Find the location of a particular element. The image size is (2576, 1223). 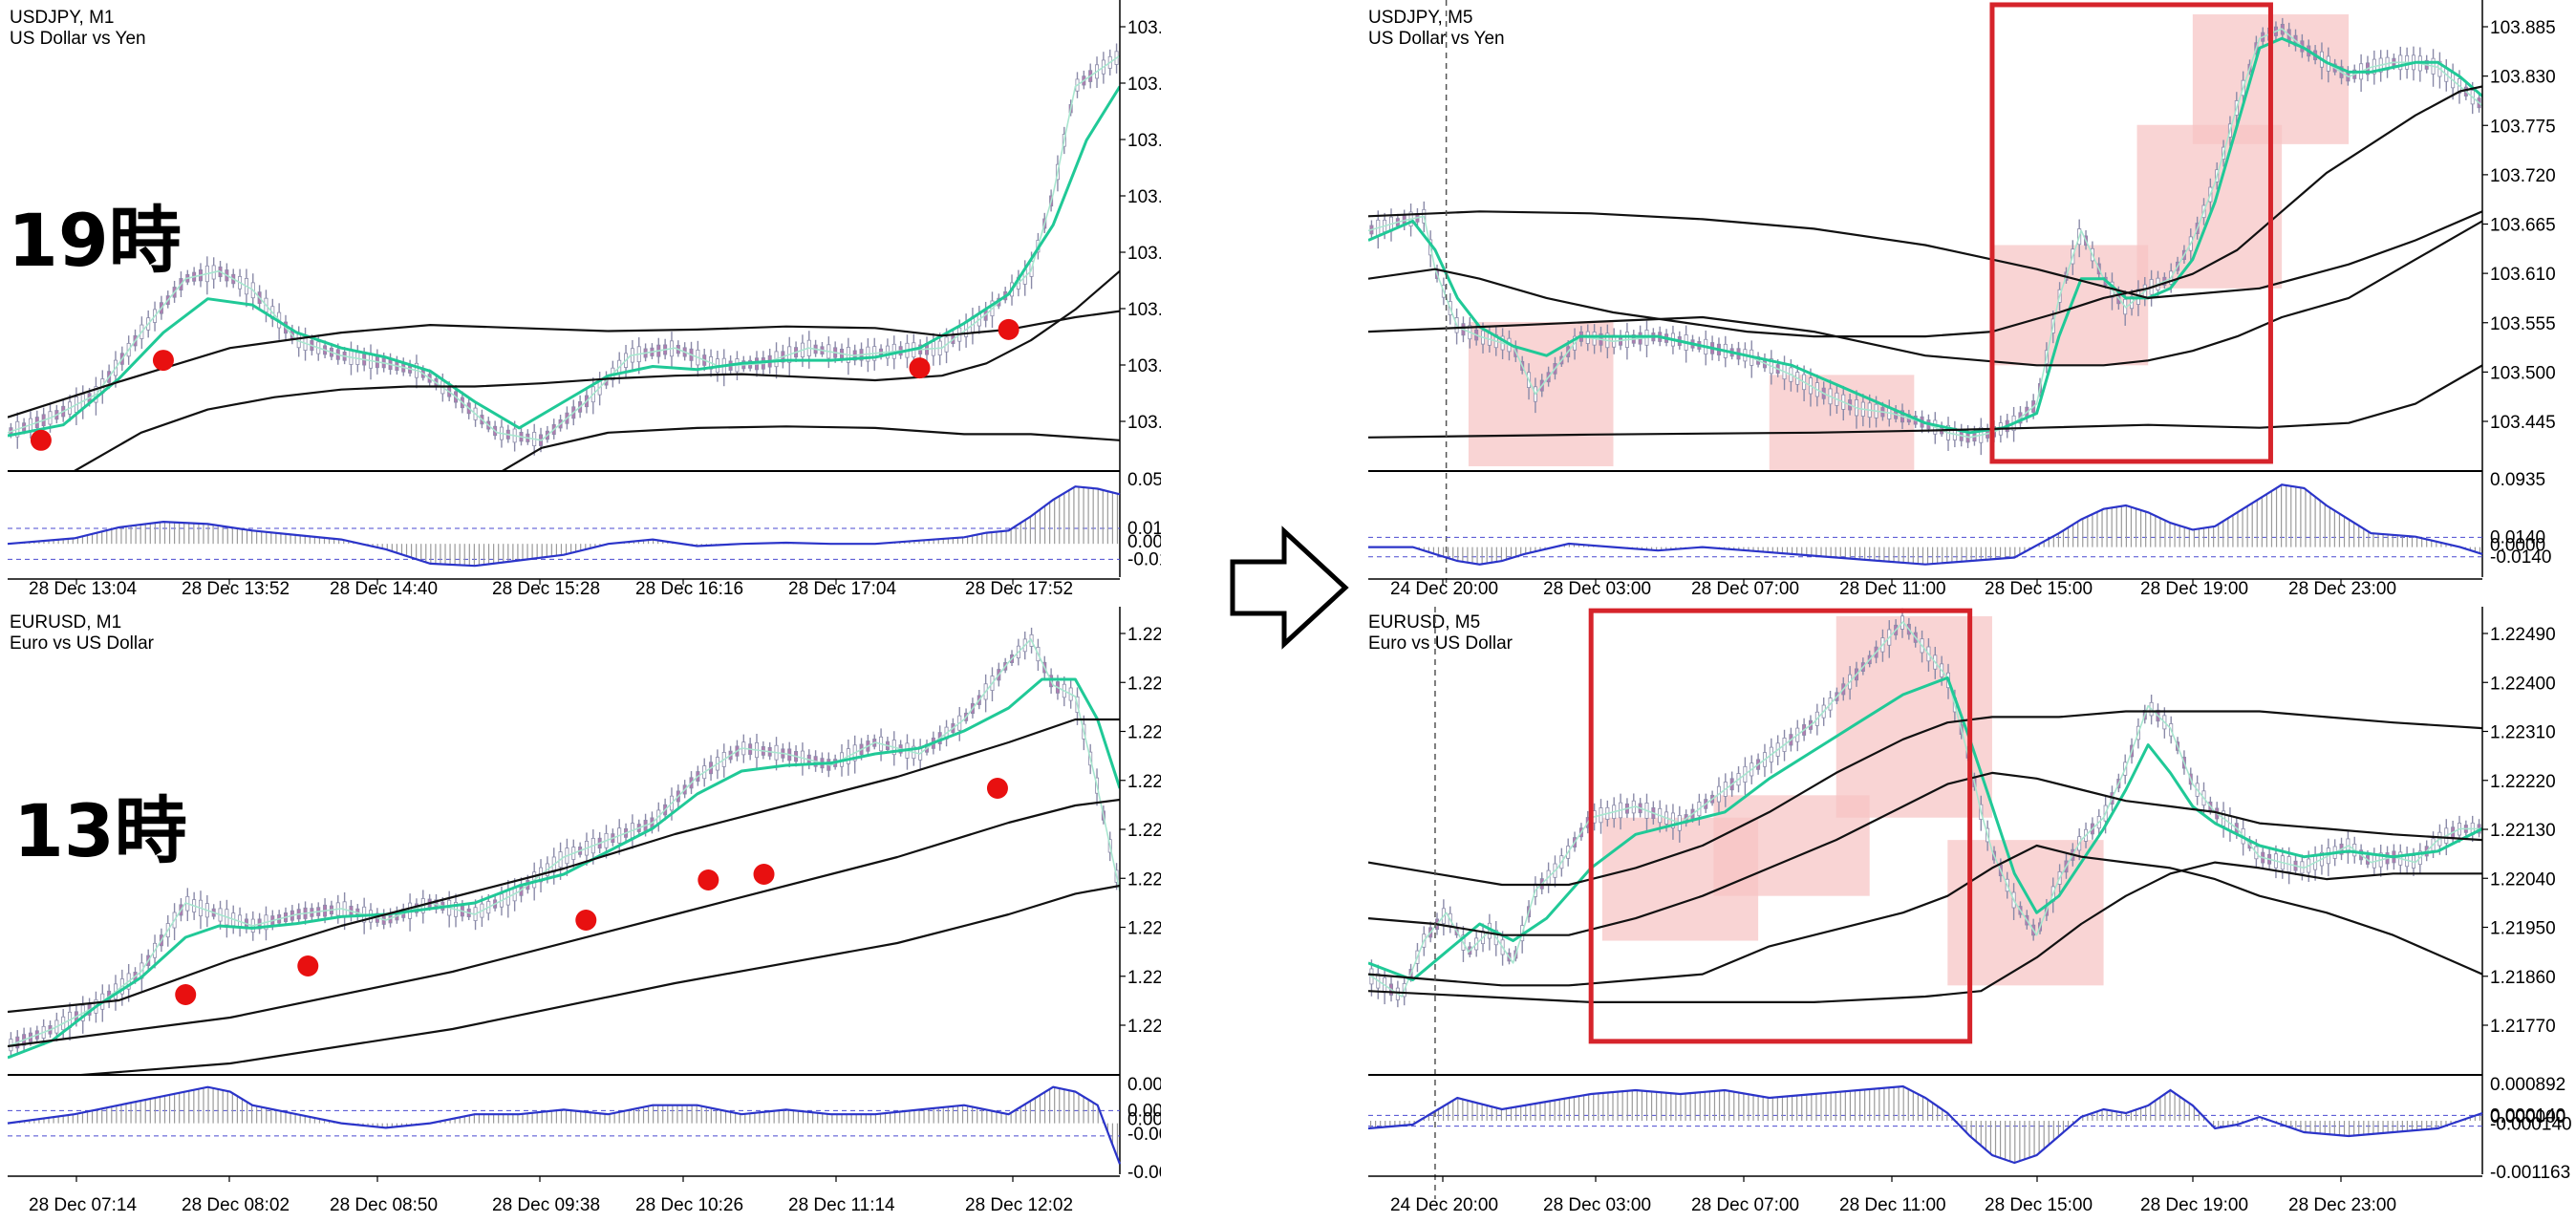

x-tick-label: 28 Dec 12:02 is located at coordinates (1019, 1205).